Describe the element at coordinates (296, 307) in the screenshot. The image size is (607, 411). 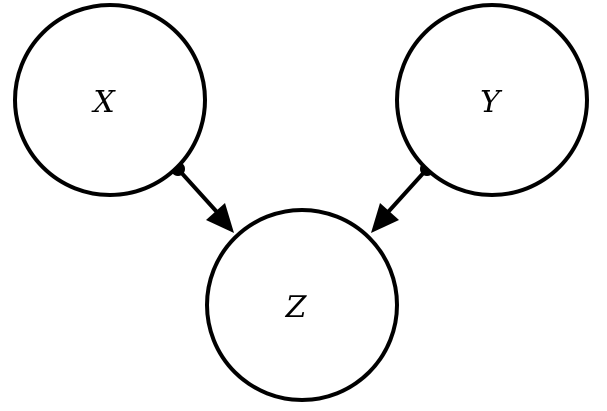
I see `node-z-label: Z` at that location.